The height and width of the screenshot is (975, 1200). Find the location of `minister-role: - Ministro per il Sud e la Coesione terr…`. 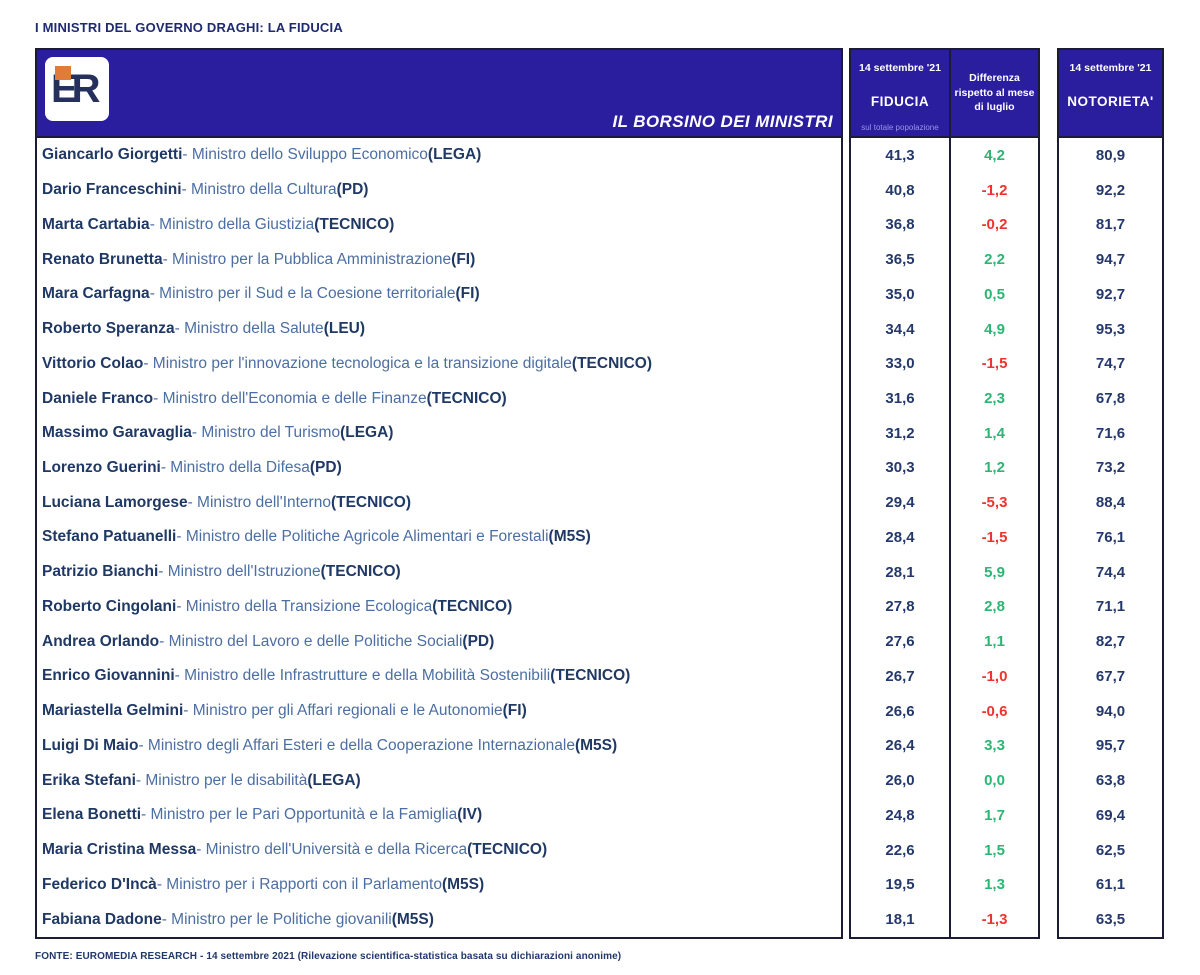

minister-role: - Ministro per il Sud e la Coesione terr… is located at coordinates (302, 294).